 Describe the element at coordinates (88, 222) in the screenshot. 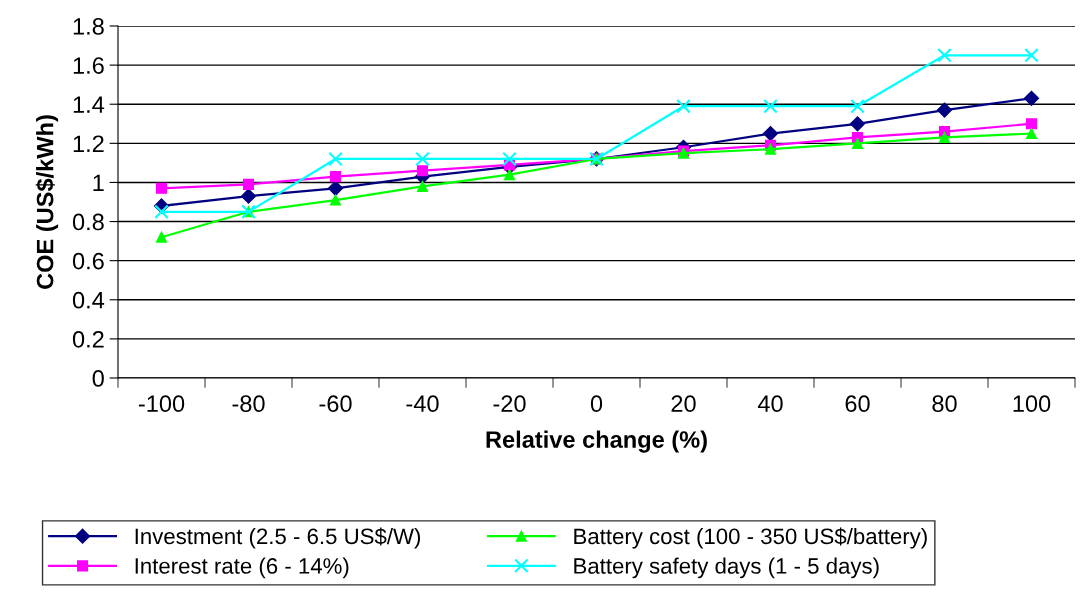

I see `y-tick-label: 0.8` at that location.